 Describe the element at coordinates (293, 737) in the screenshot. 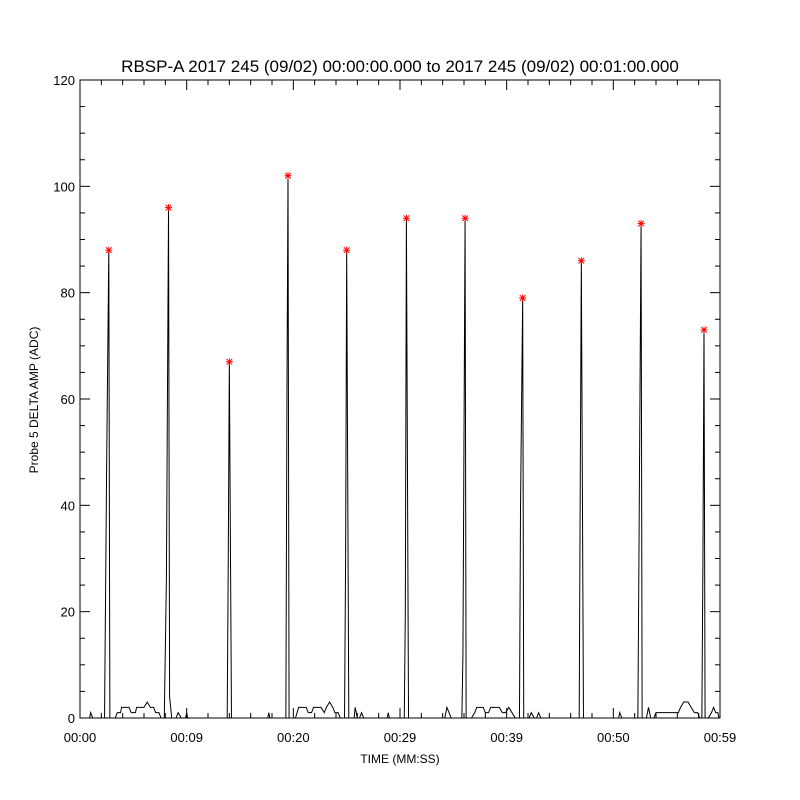

I see `x-tick-label: 00:20` at that location.